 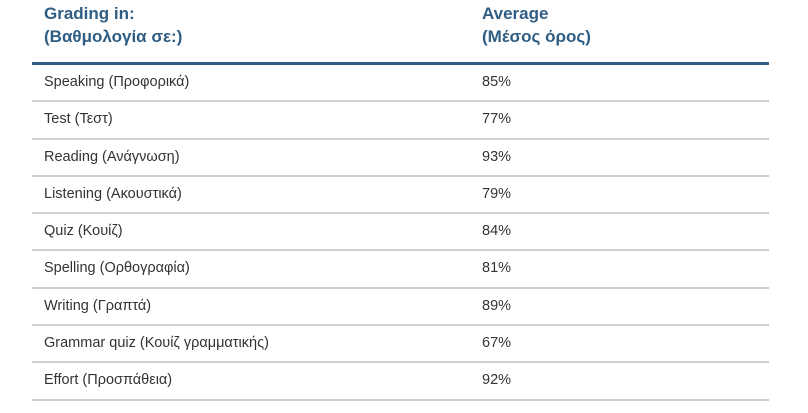 I want to click on average-cell: 79%, so click(x=497, y=193).